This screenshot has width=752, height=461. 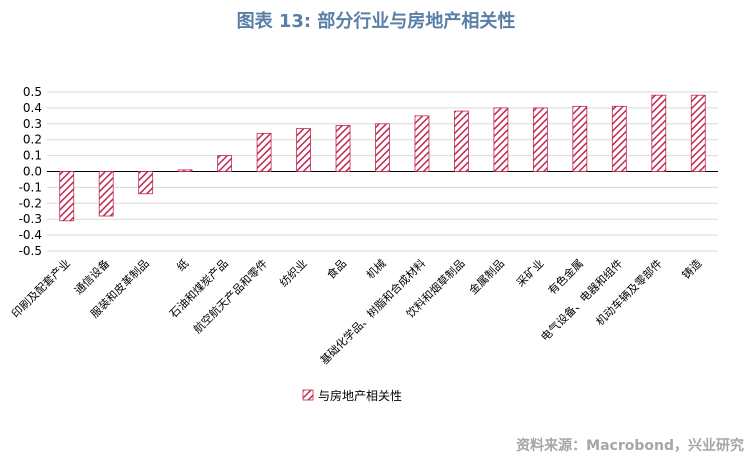 I want to click on y-tick-label: 0.1, so click(x=32, y=156).